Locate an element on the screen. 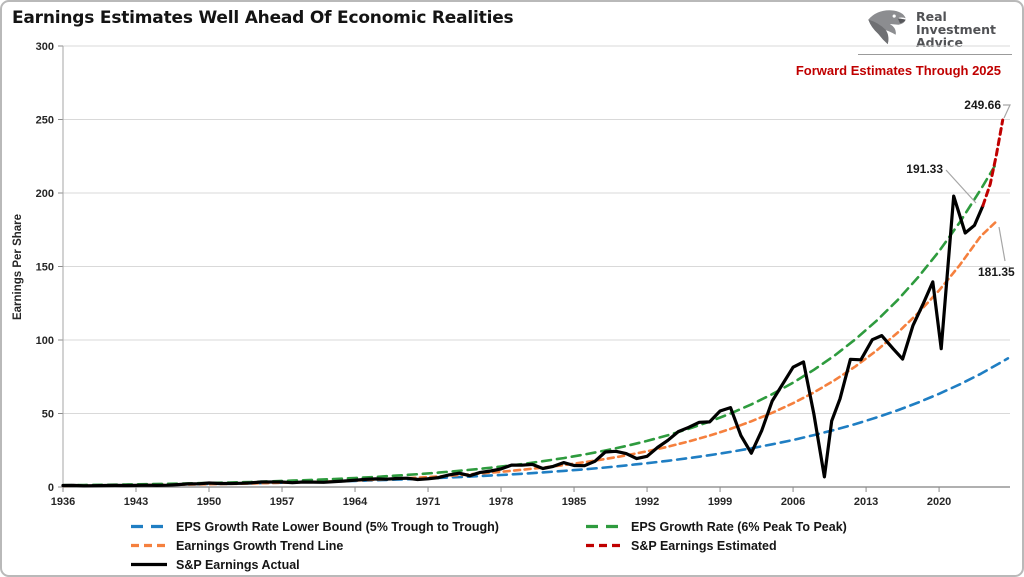 This screenshot has height=577, width=1024. legend-item-estimated: S&P Earnings Estimated is located at coordinates (716, 545).